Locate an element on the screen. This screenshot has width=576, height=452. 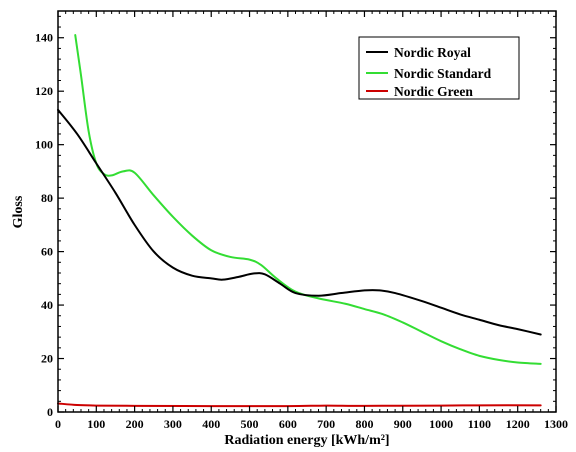
legend-label-nordic-green: Nordic Green is located at coordinates (433, 91).